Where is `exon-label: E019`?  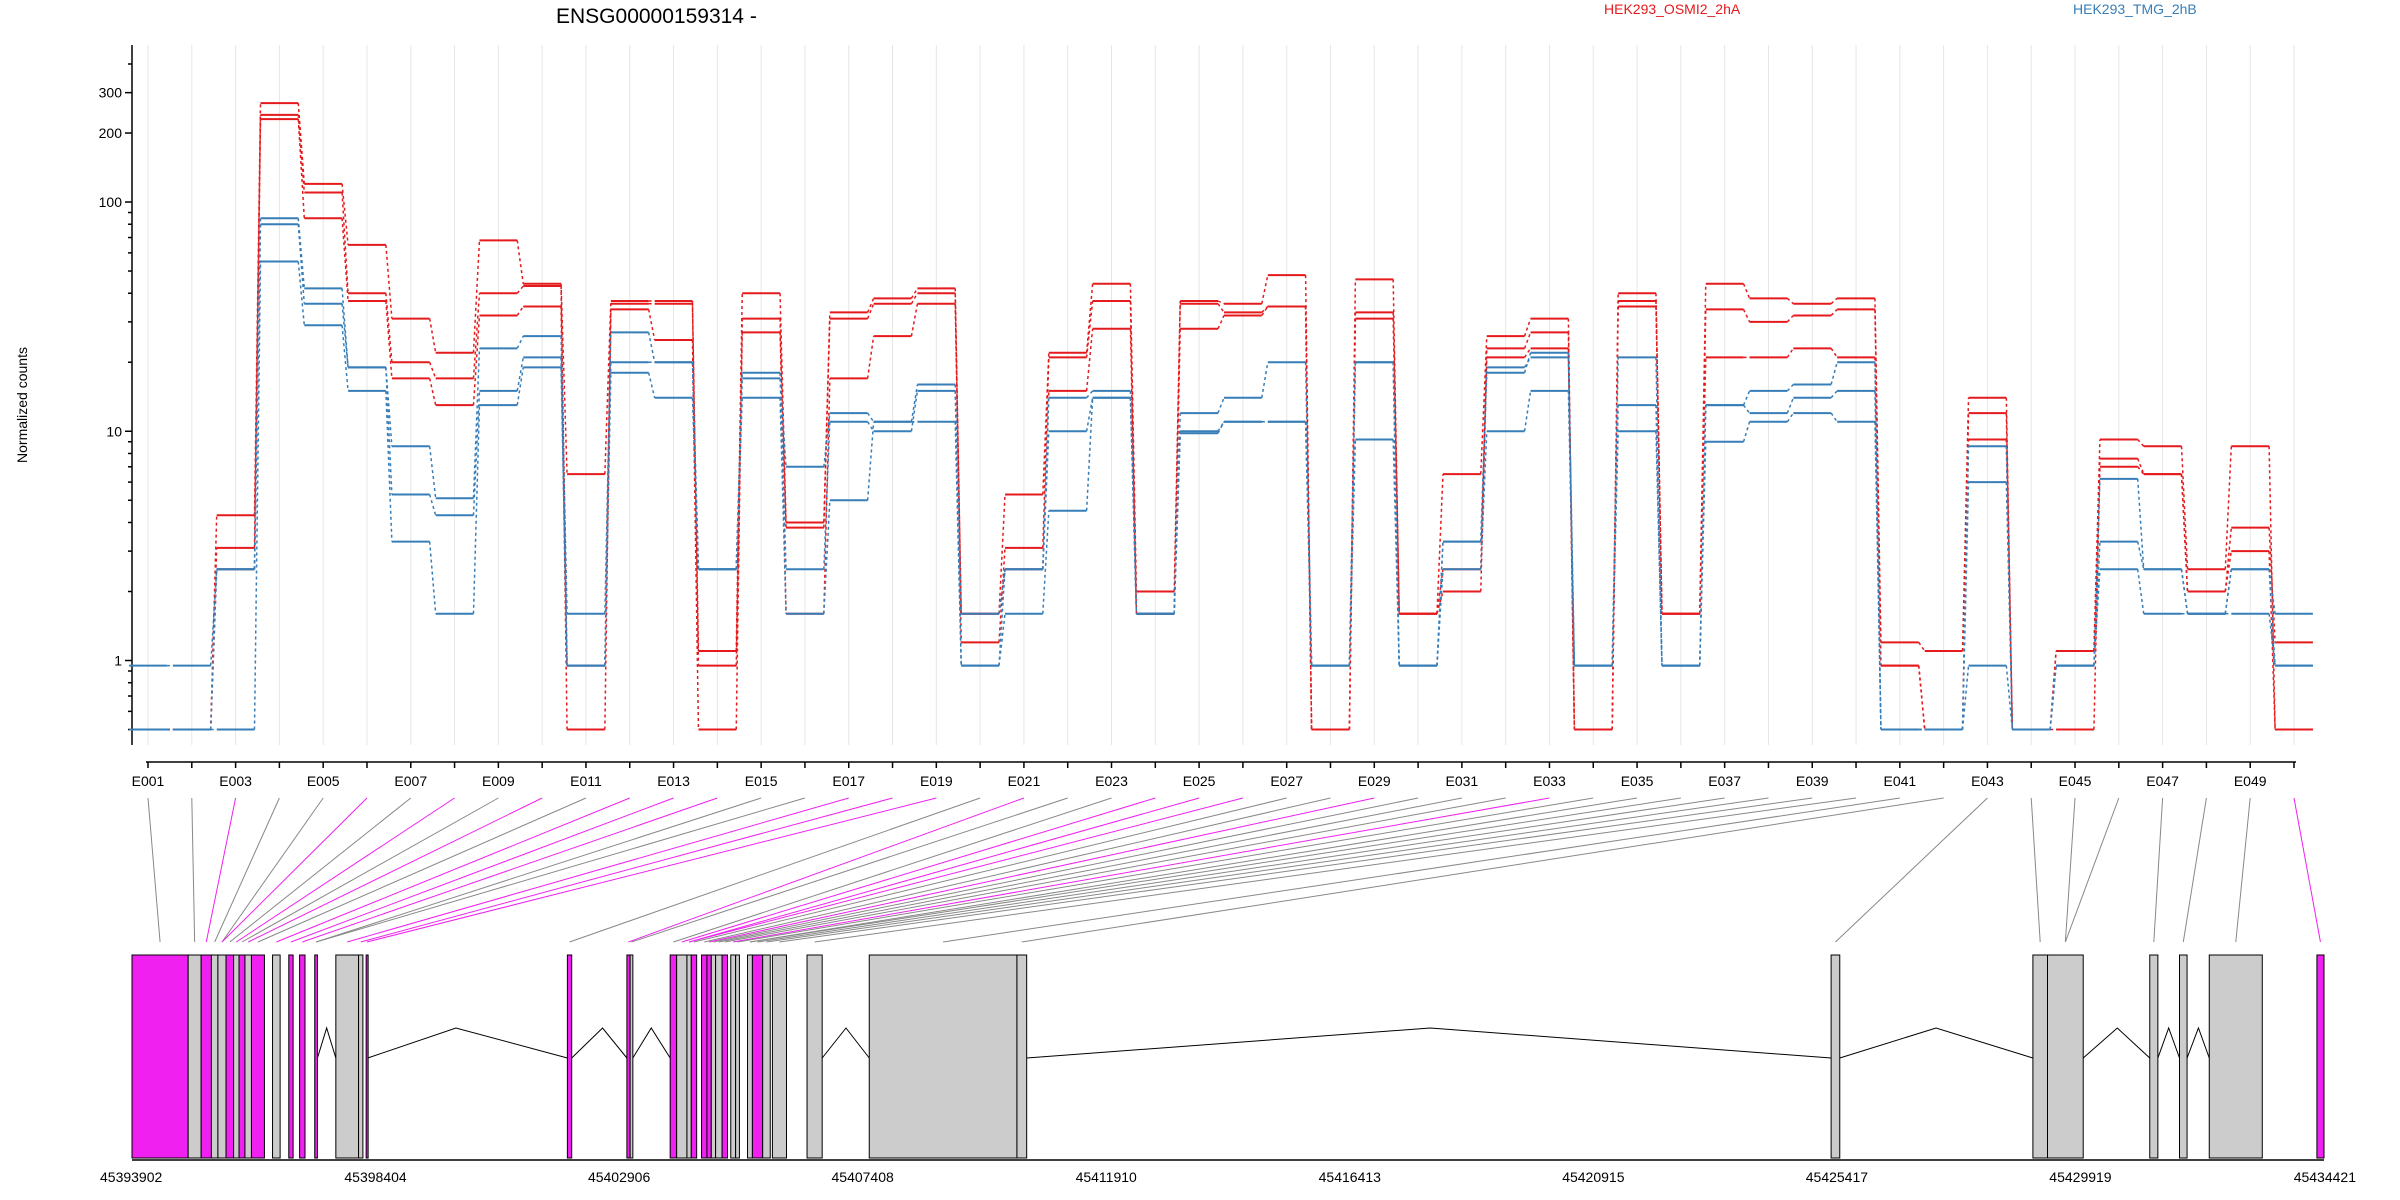
exon-label: E019 is located at coordinates (936, 781).